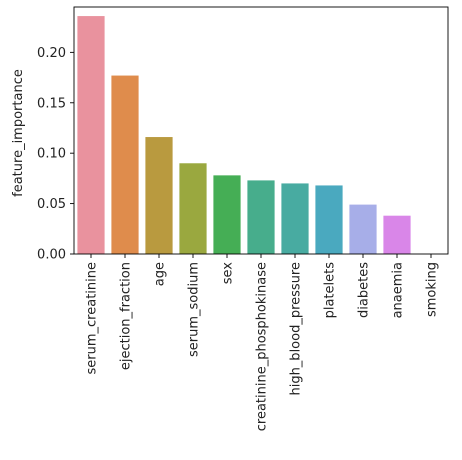 The width and height of the screenshot is (462, 460). Describe the element at coordinates (91, 135) in the screenshot. I see `bar-serum-creatinine` at that location.